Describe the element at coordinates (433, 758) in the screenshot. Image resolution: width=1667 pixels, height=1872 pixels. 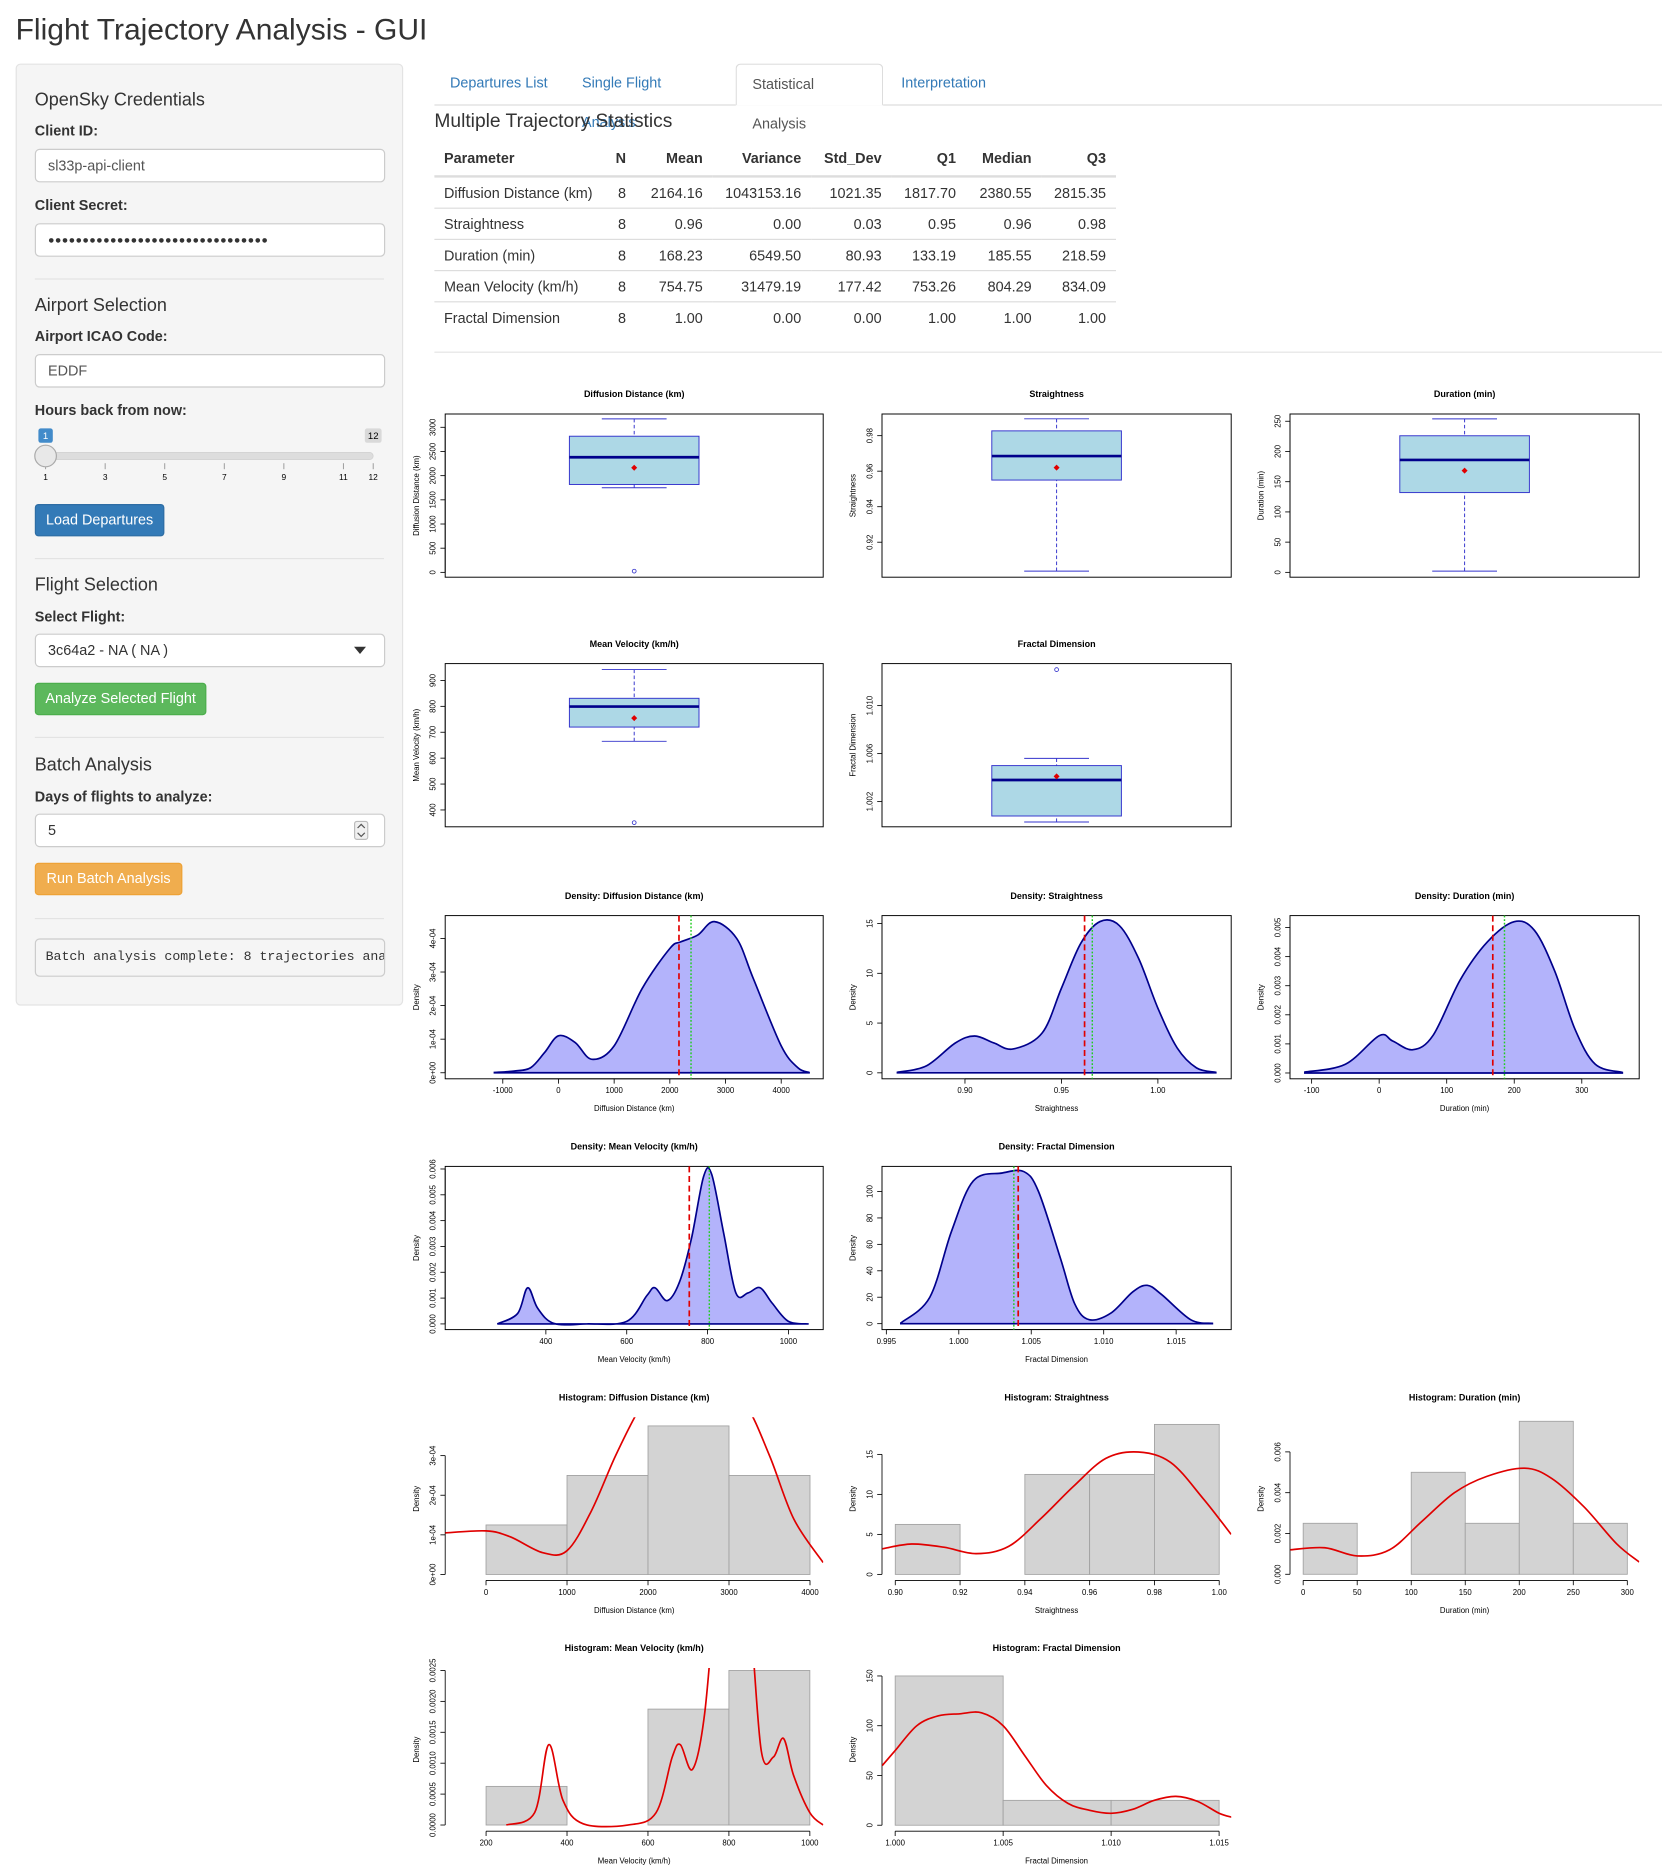
I see `y-tick-label: 600` at that location.